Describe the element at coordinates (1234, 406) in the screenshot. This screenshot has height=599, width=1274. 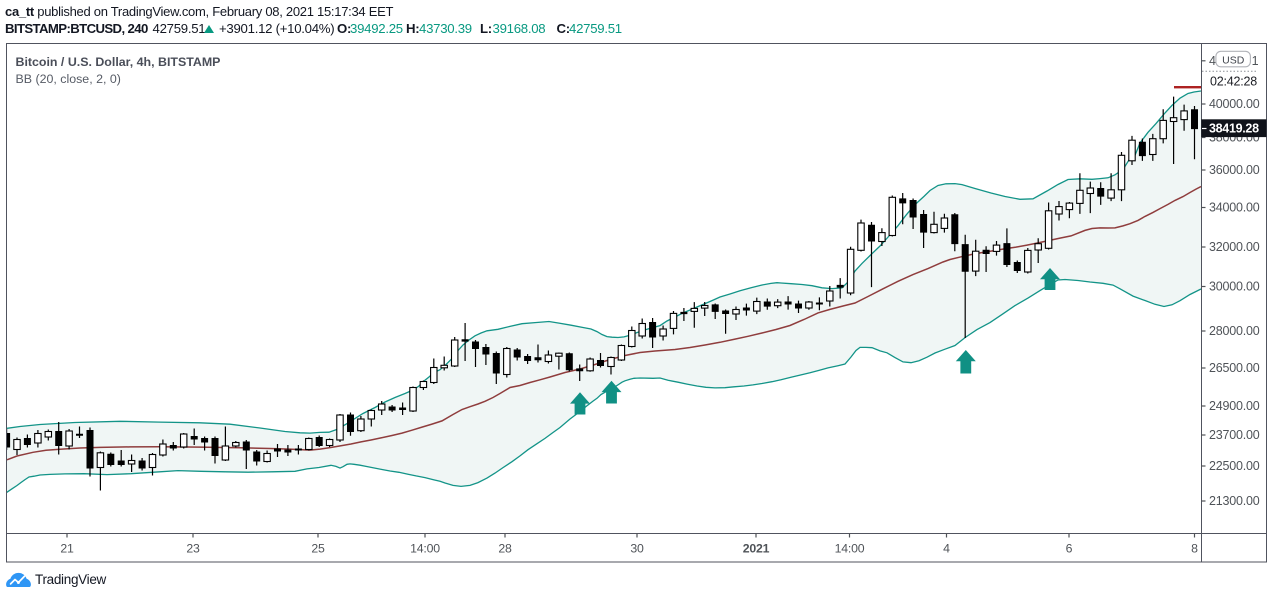
I see `svg-text: 24900.00` at that location.